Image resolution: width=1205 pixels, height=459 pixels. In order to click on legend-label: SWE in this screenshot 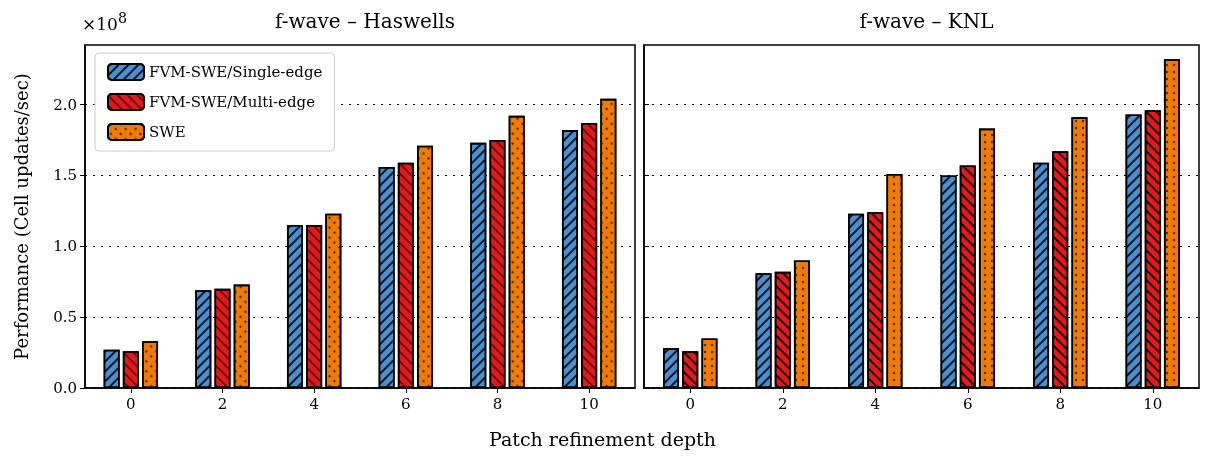, I will do `click(167, 132)`.